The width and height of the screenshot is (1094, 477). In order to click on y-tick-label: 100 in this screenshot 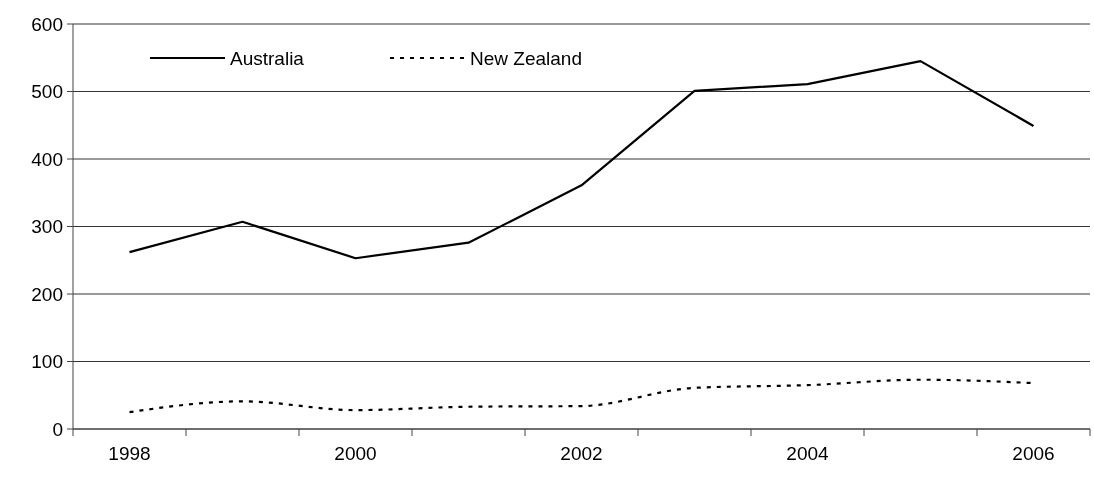, I will do `click(47, 362)`.